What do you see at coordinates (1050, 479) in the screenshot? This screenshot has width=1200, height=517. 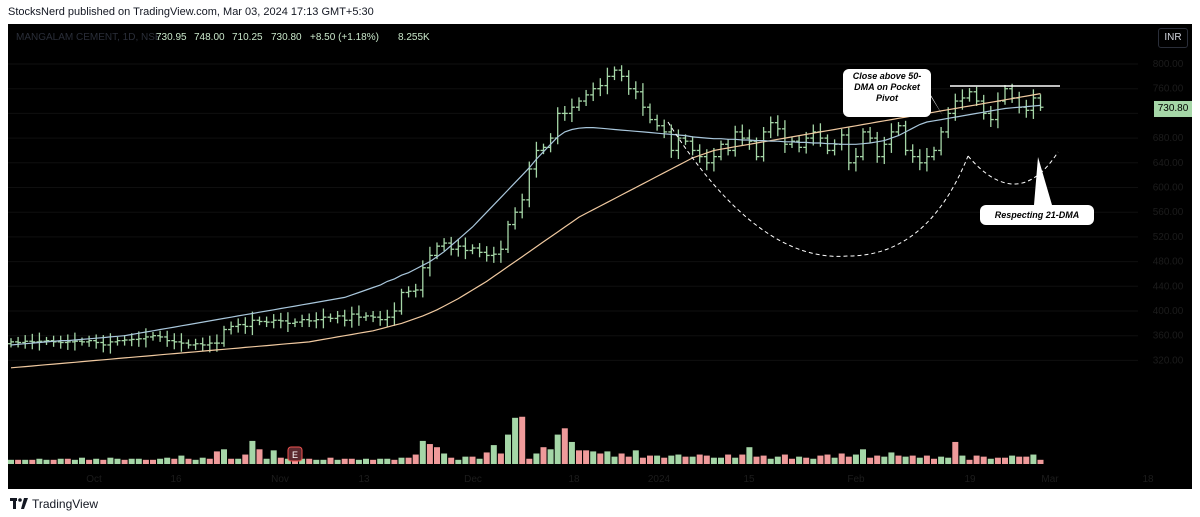 I see `time-axis-label: Mar` at bounding box center [1050, 479].